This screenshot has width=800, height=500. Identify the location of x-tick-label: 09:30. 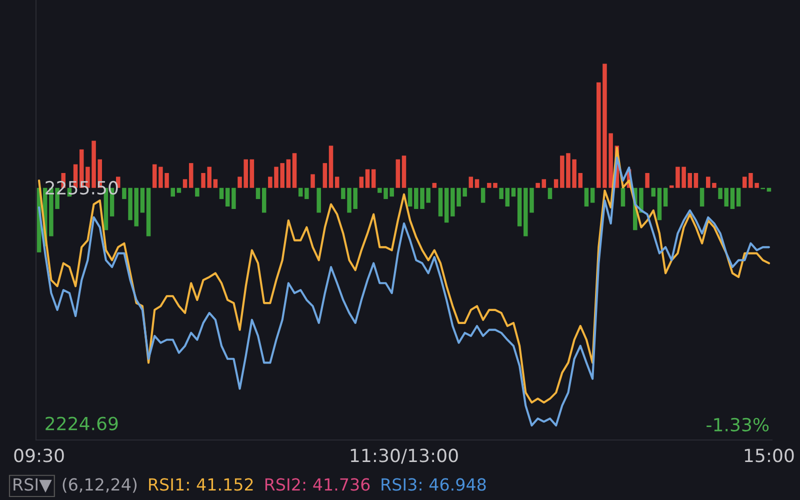
(39, 455).